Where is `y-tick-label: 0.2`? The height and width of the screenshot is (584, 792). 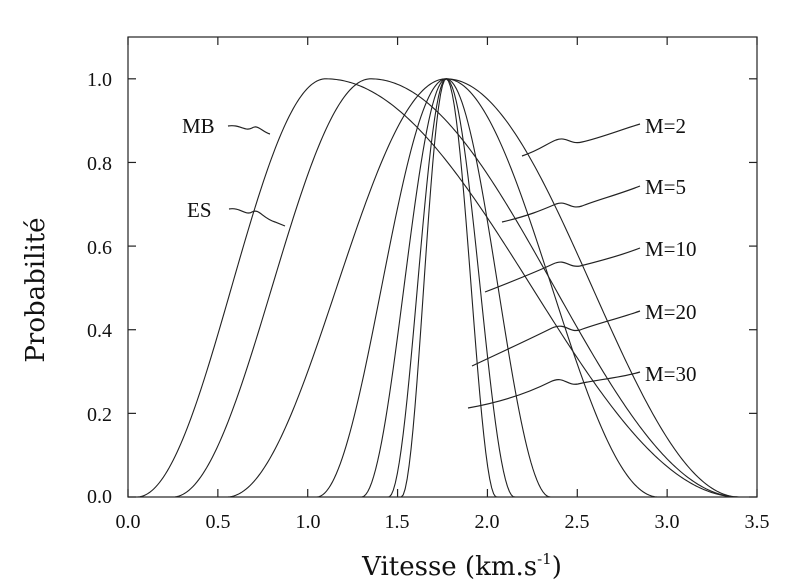 y-tick-label: 0.2 is located at coordinates (99, 415).